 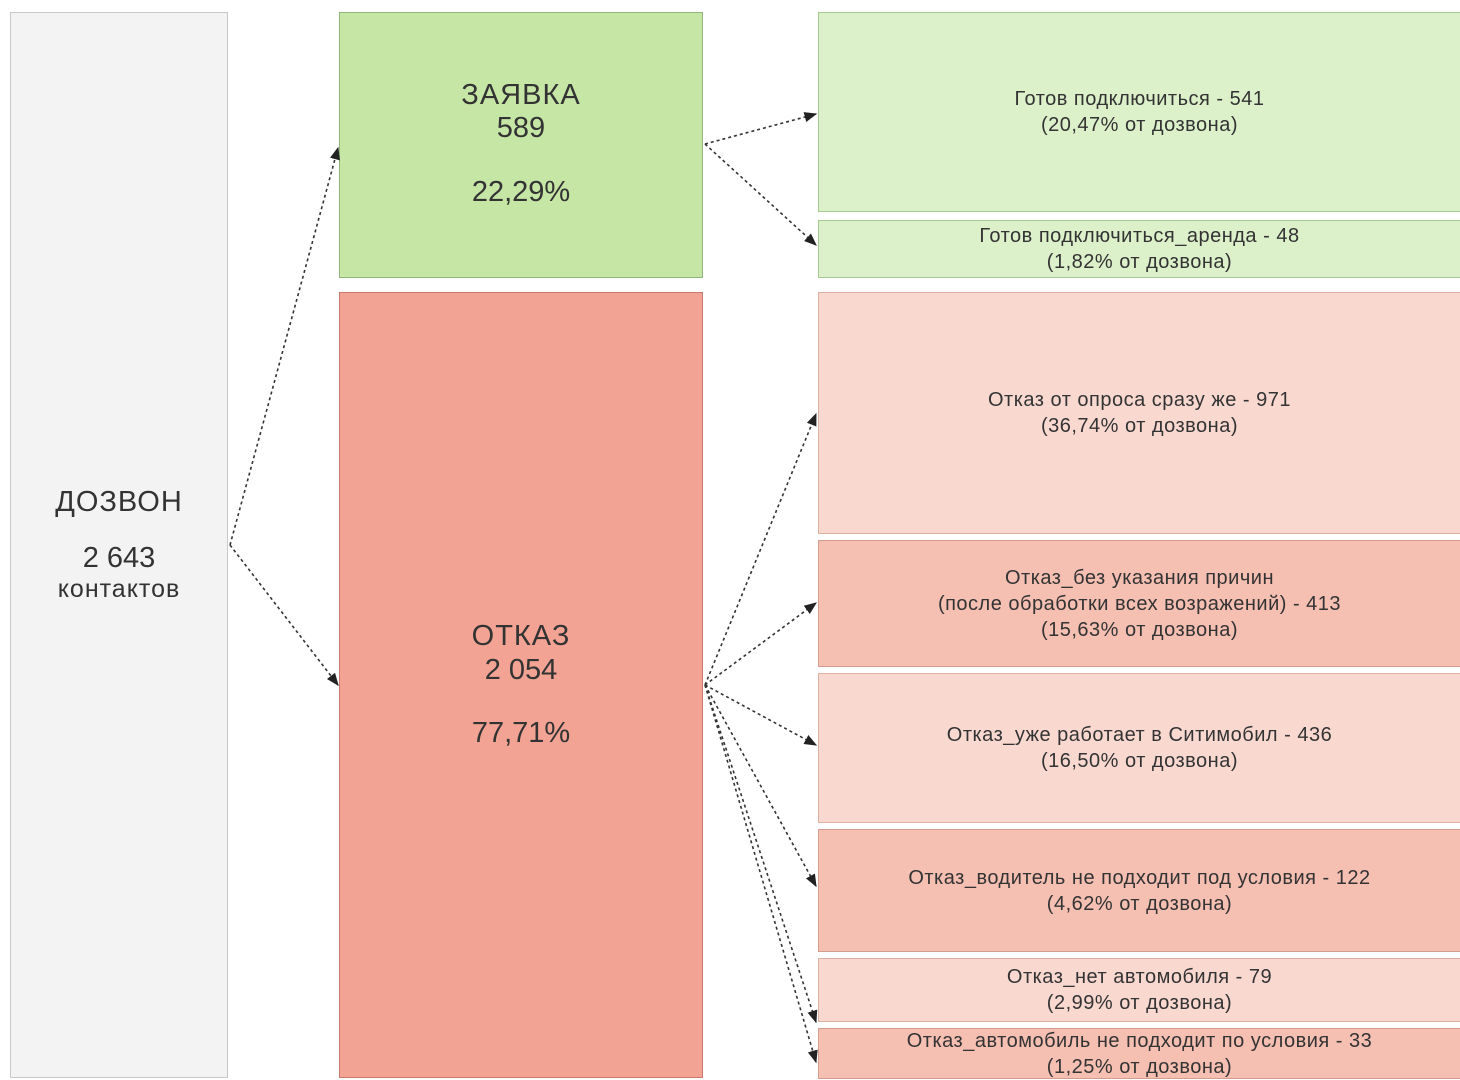 I want to click on arrow-zayavka-to-rent, so click(x=760, y=194).